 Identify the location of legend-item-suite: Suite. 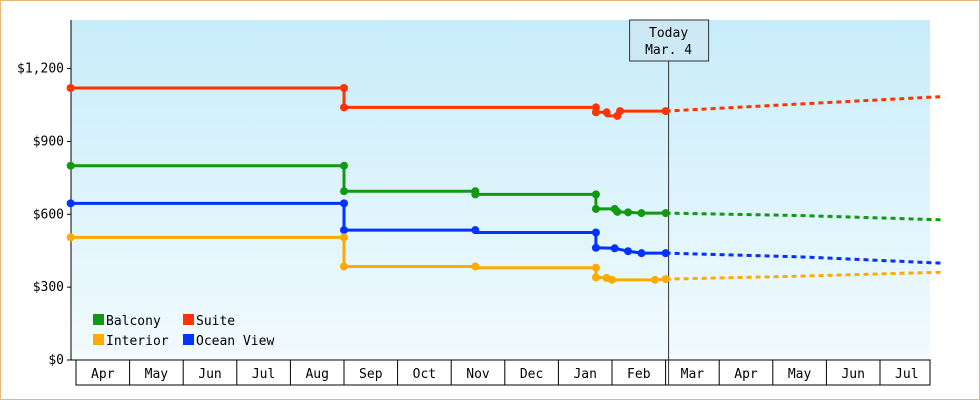
(209, 321).